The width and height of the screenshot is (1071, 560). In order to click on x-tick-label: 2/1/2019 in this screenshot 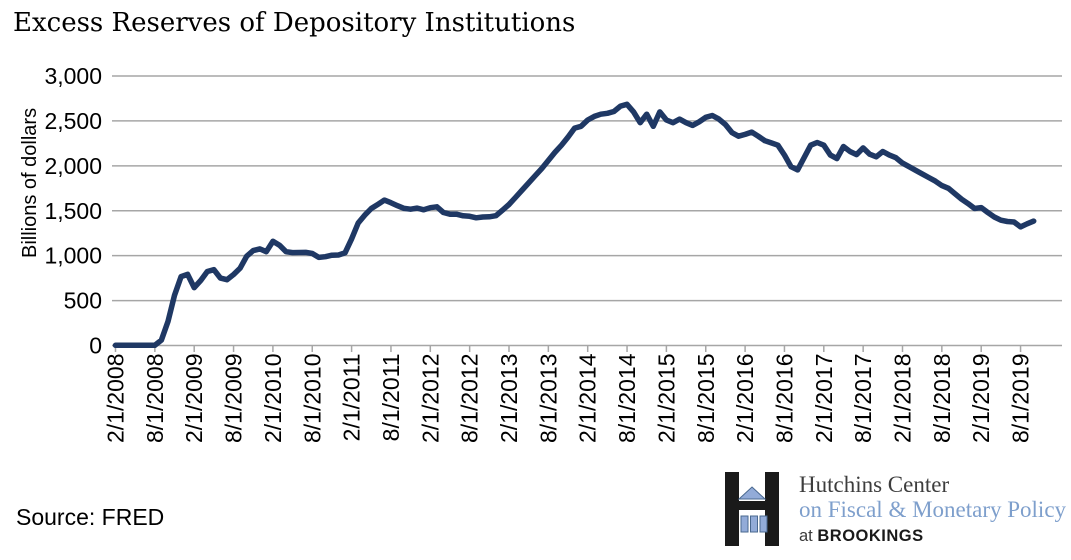, I will do `click(981, 399)`.